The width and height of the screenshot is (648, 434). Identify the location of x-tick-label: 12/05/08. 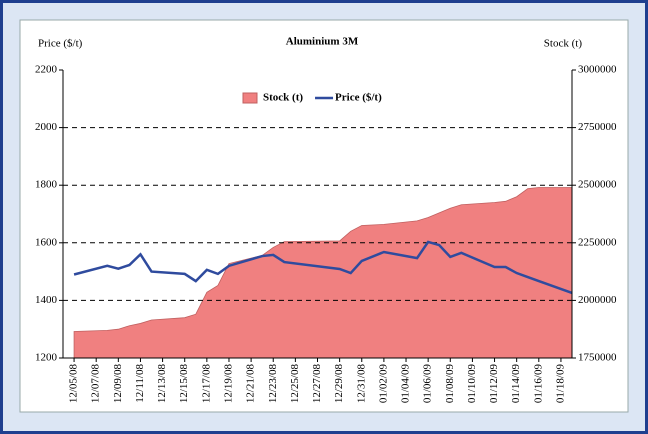
(74, 384).